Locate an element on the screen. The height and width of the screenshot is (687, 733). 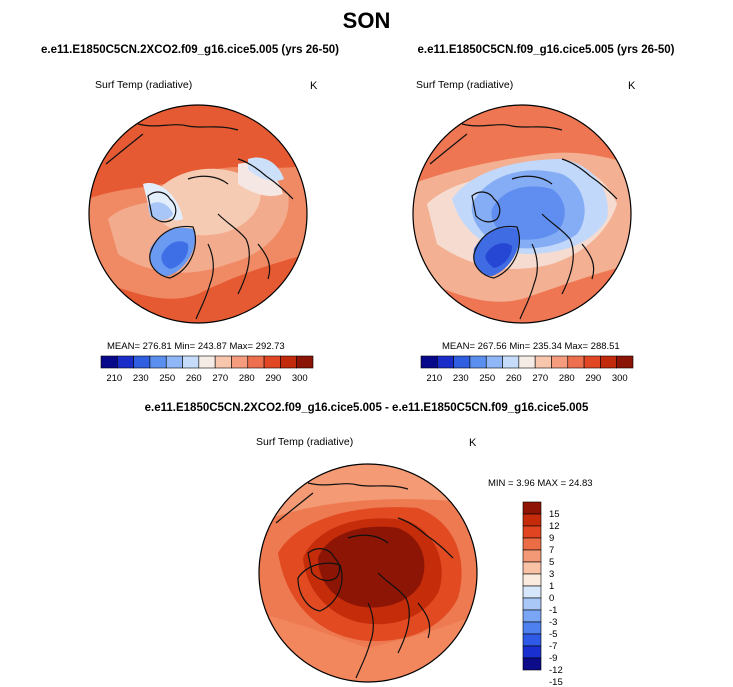
panel-1-field-greenland-core is located at coordinates (175, 255).